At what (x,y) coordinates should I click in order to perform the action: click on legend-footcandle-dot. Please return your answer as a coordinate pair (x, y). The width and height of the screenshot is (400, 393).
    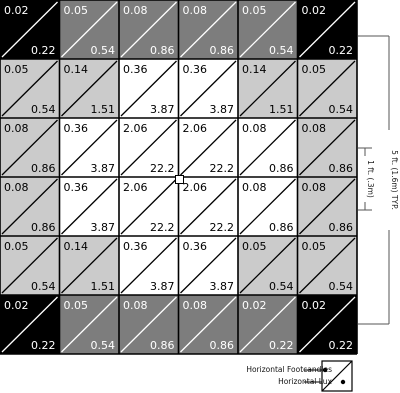
    Looking at the image, I should click on (325, 370).